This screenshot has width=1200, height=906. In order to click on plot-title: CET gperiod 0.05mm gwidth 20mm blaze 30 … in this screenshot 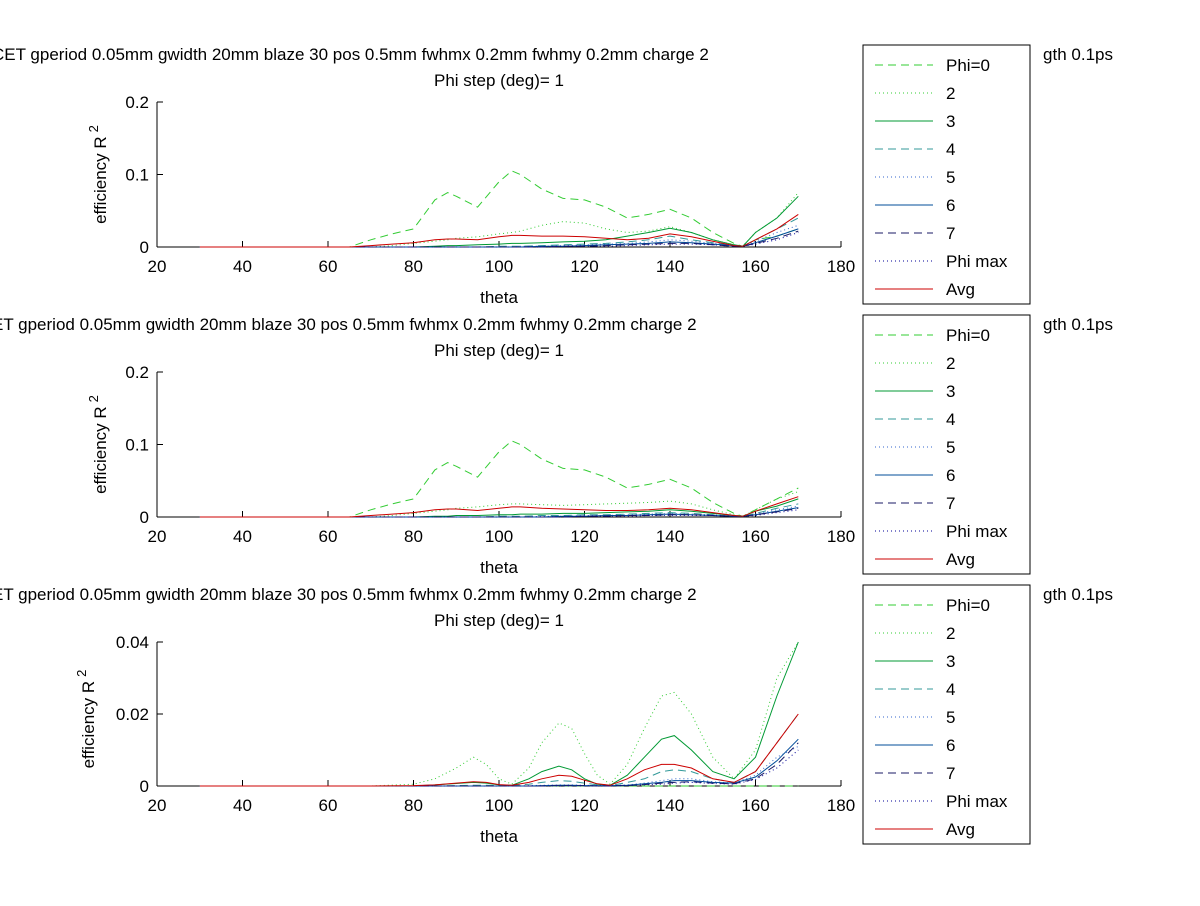, I will do `click(354, 54)`.